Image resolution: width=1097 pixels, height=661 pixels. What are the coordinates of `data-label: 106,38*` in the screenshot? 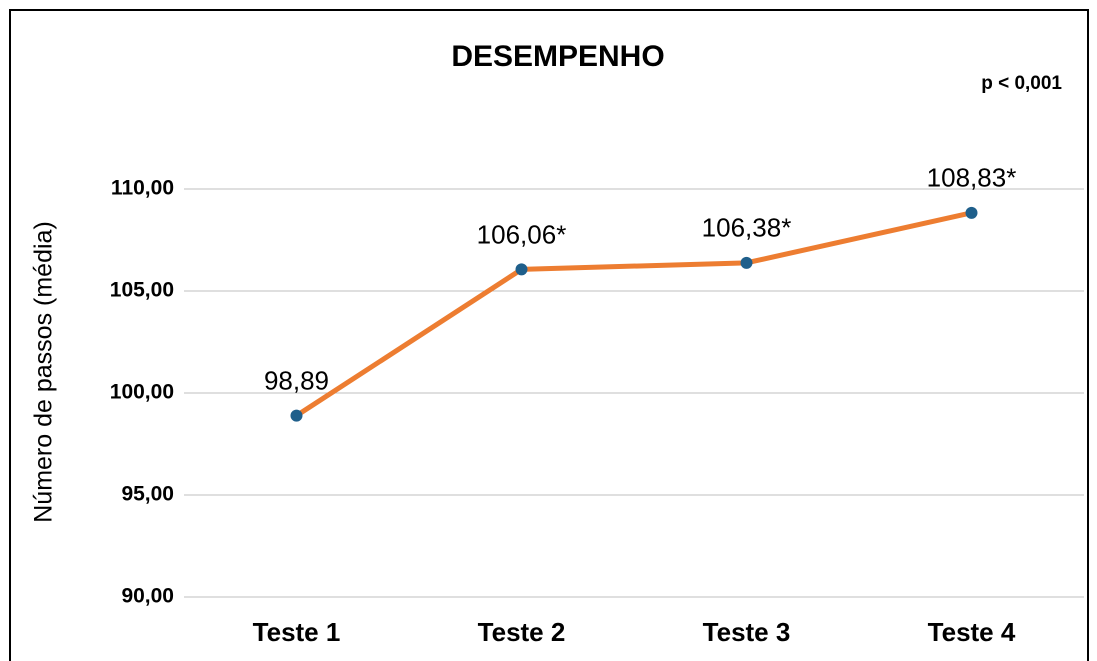 It's located at (747, 228).